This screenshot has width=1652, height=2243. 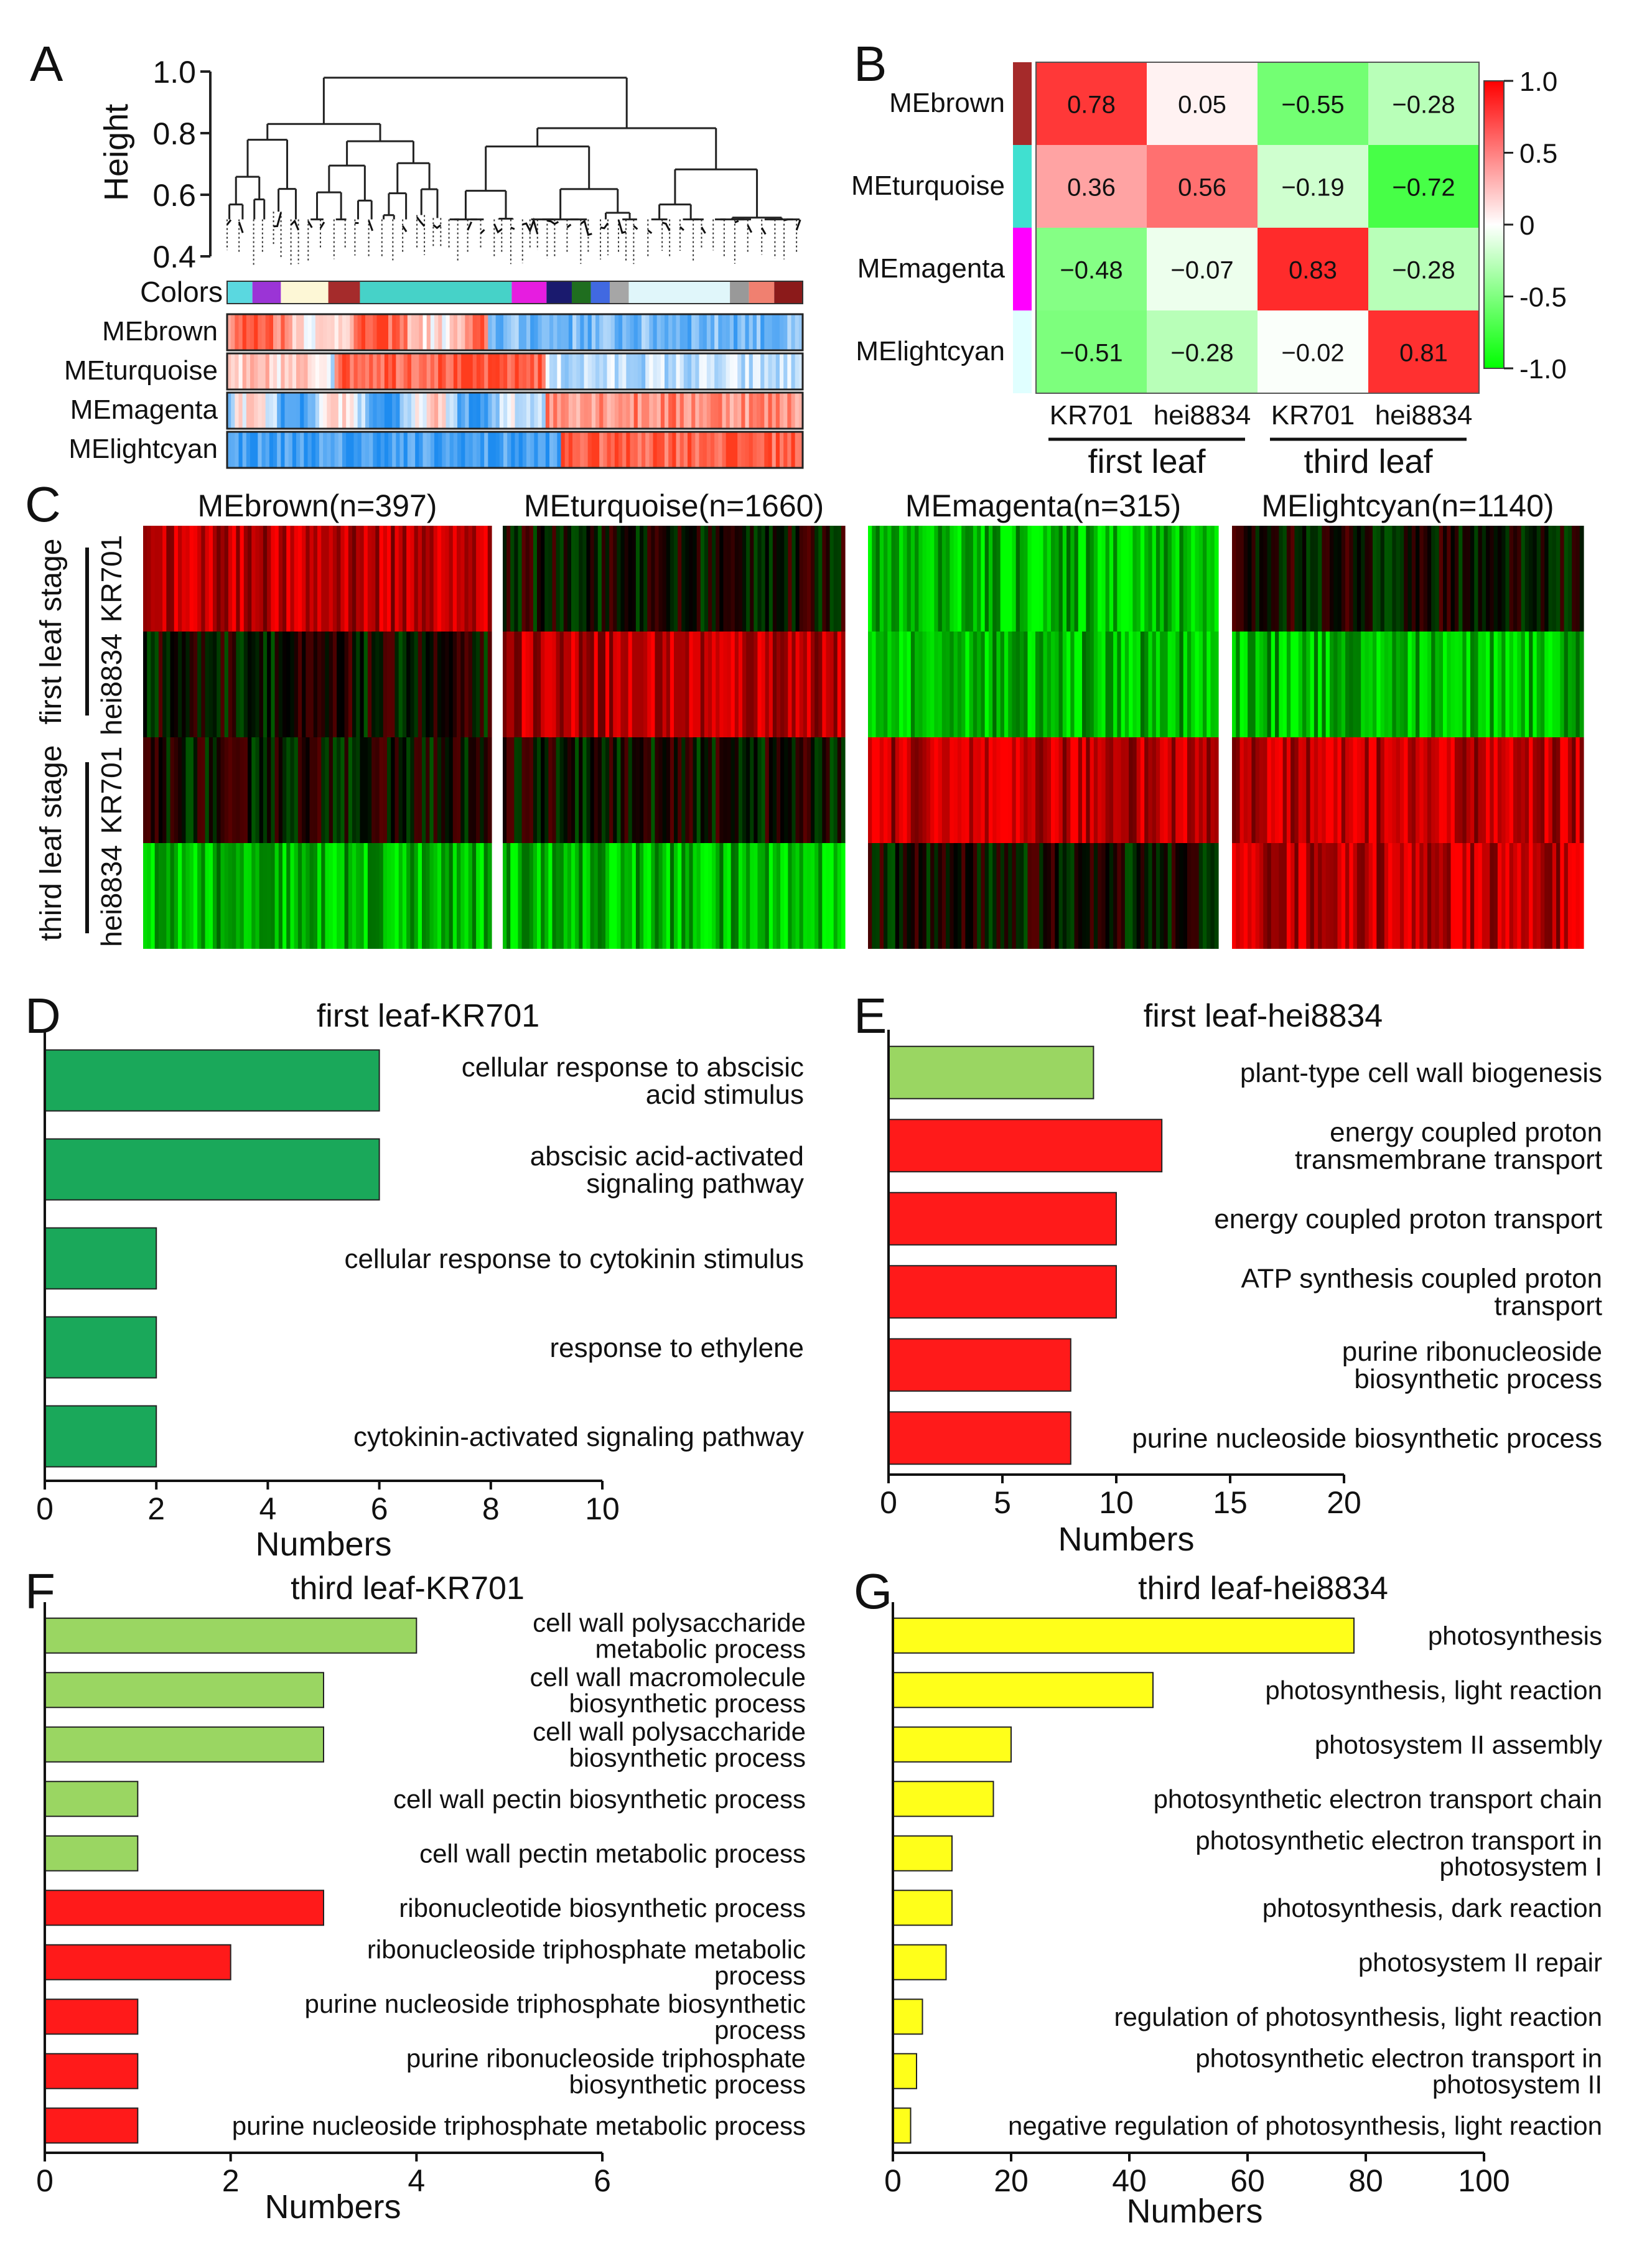 What do you see at coordinates (1424, 270) in the screenshot?
I see `correlation-value: −0.28` at bounding box center [1424, 270].